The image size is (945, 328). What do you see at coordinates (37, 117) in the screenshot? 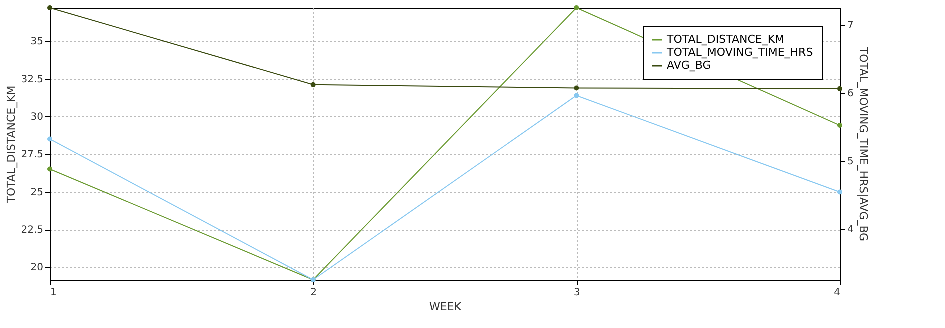
I see `y-tick-label: 30` at bounding box center [37, 117].